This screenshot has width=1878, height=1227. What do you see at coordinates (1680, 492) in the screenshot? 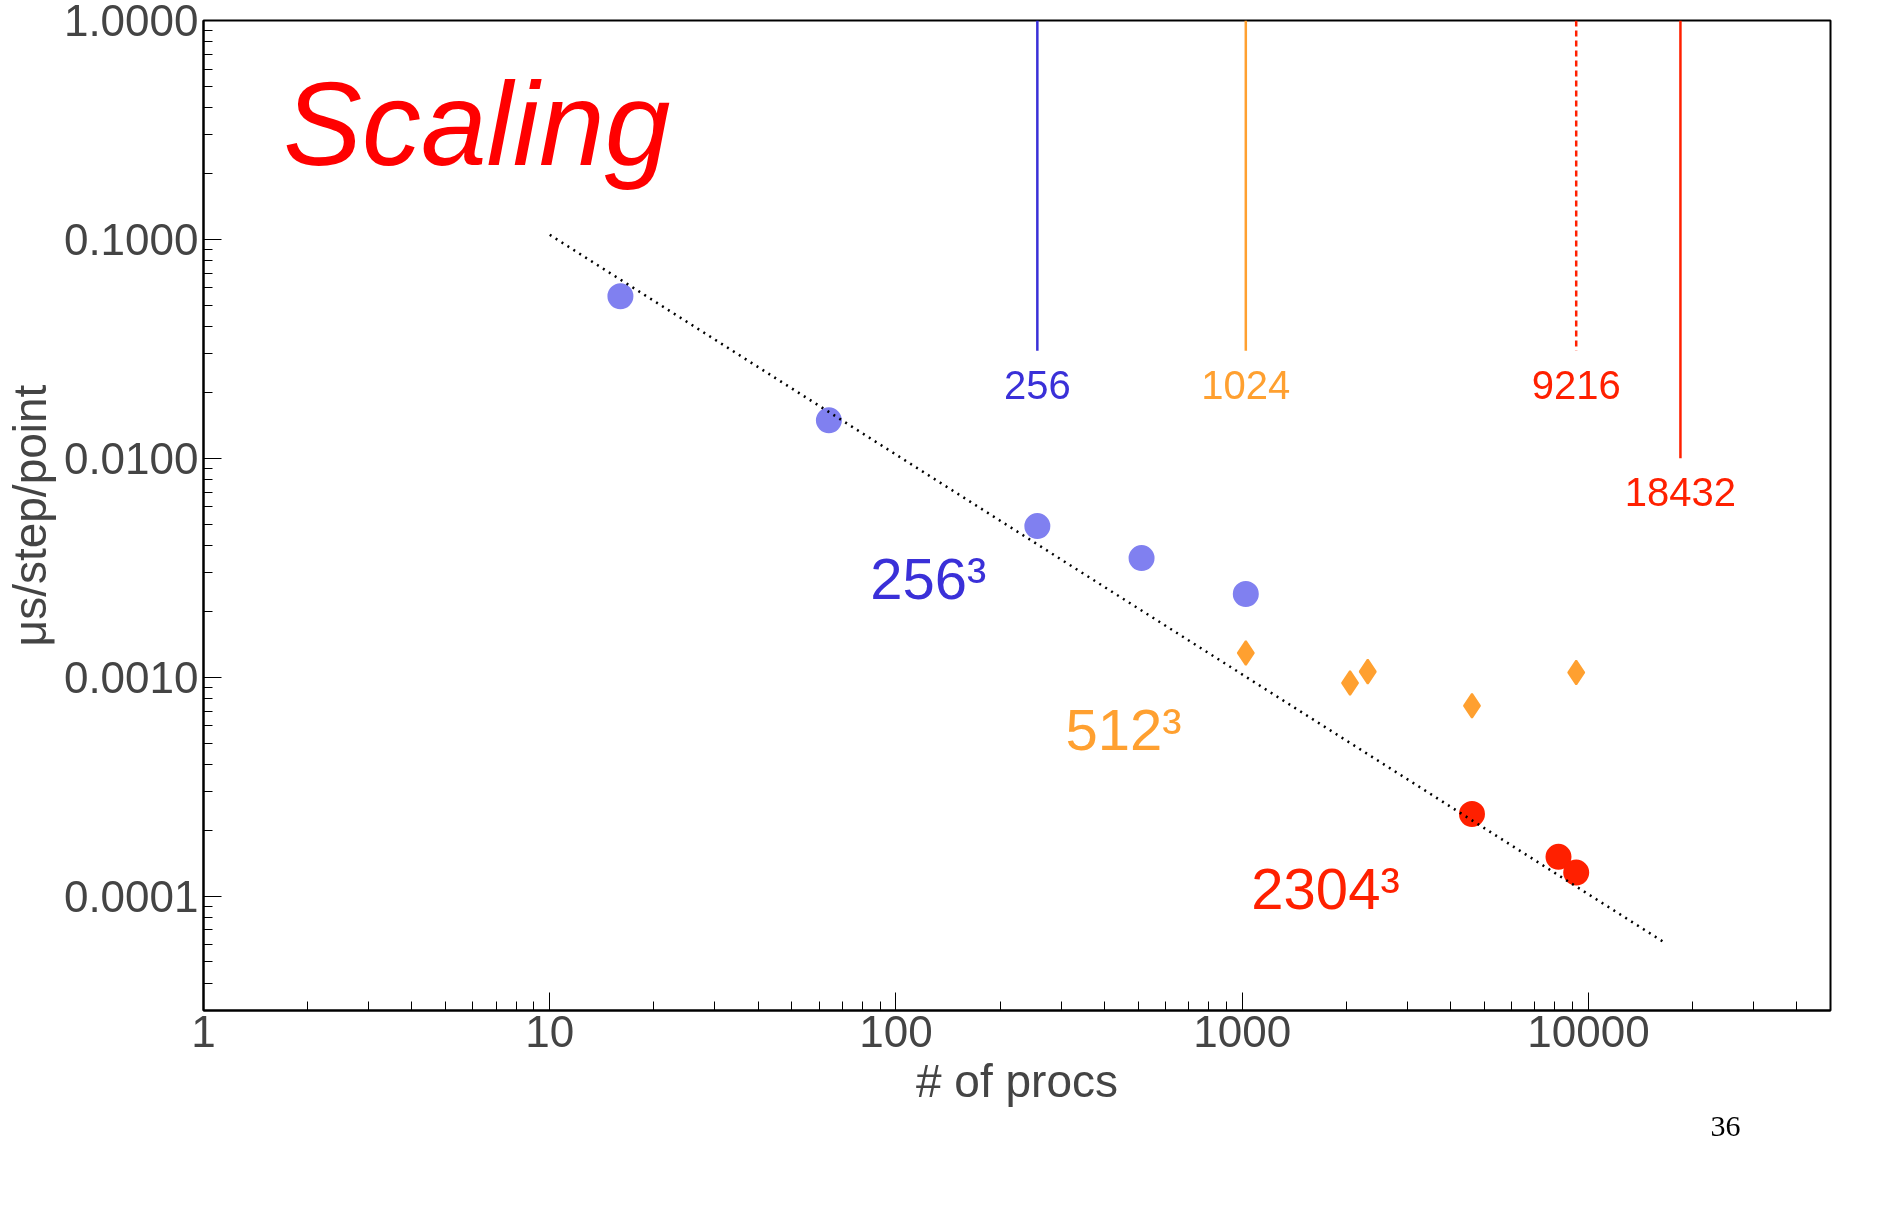
I see `series-label: 18432` at bounding box center [1680, 492].